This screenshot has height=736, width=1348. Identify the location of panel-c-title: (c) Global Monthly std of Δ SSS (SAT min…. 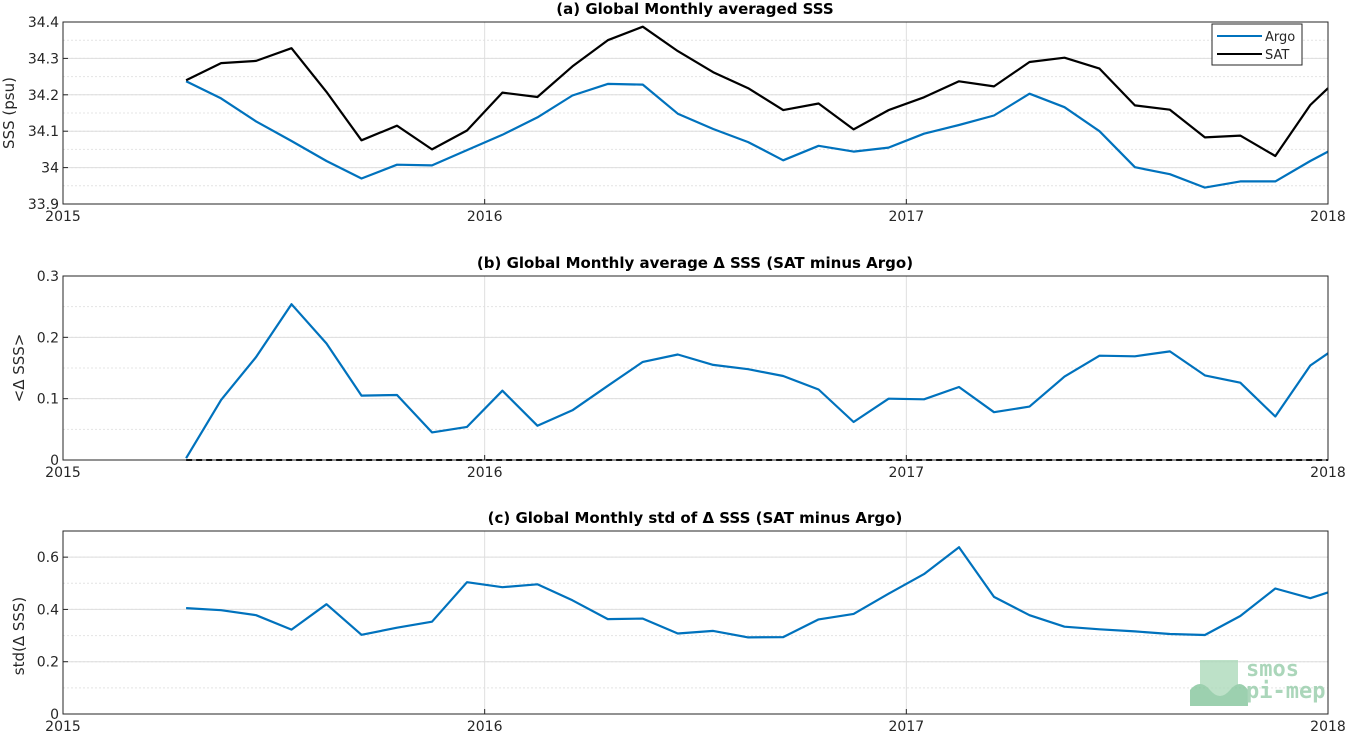
(695, 518).